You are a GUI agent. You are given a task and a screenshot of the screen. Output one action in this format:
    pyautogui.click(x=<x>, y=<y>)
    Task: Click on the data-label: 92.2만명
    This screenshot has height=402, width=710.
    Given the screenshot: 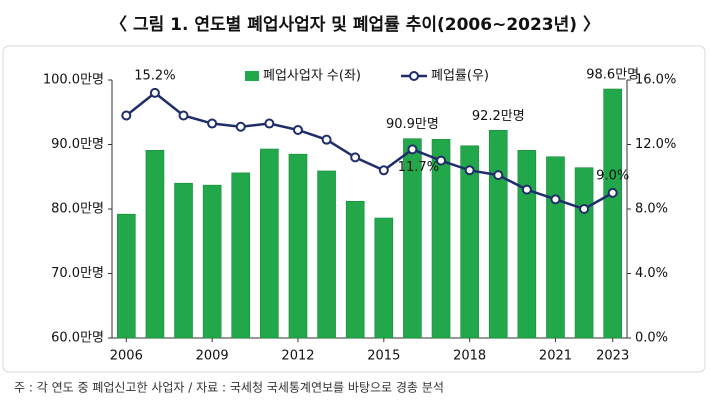 What is the action you would take?
    pyautogui.click(x=498, y=116)
    